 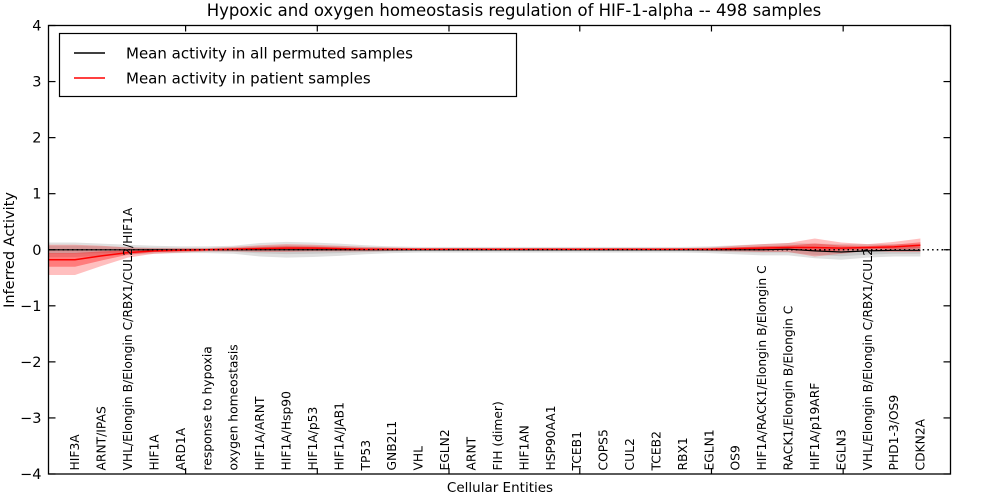 I want to click on y-tick-label: 2, so click(x=36, y=139).